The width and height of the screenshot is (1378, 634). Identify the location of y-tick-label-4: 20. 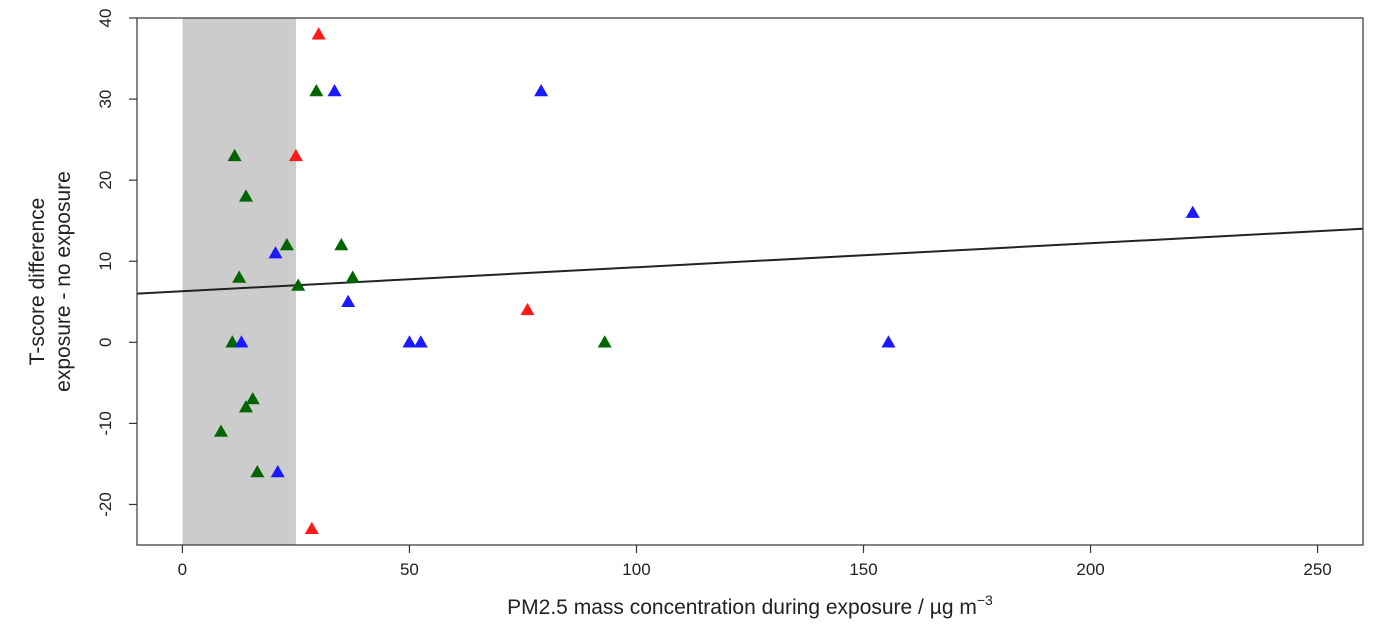
(105, 180).